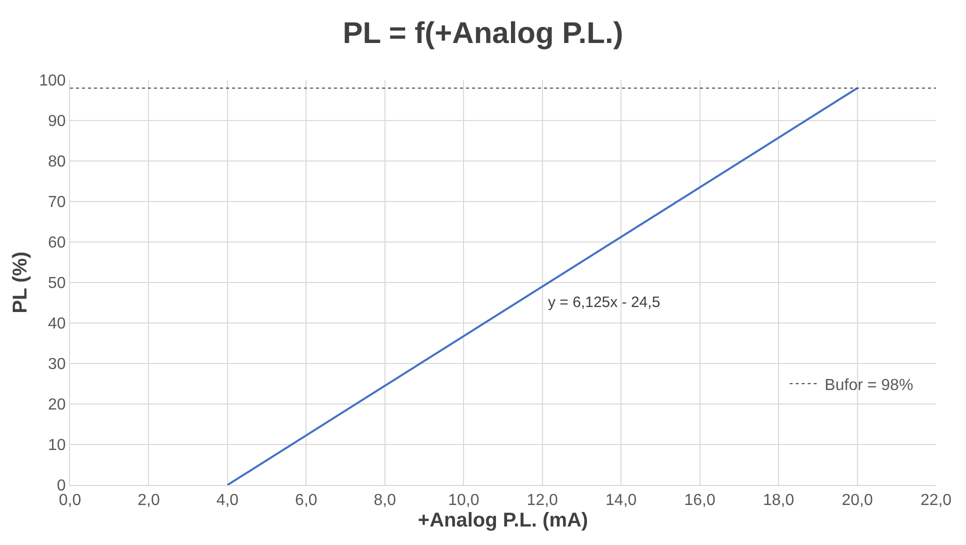 This screenshot has width=966, height=545. I want to click on x-tick-label: 22,0, so click(936, 501).